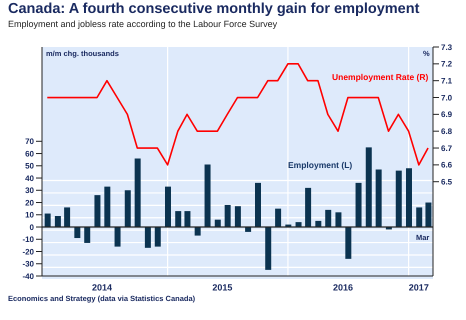 This screenshot has width=466, height=320. Describe the element at coordinates (222, 287) in the screenshot. I see `x-tick-label: 2015` at that location.